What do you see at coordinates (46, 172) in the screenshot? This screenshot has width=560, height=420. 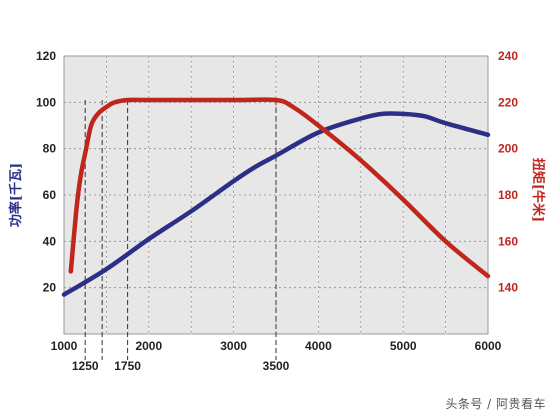 I see `y-left-tick-labels: 20 40 60 80 100 120` at bounding box center [46, 172].